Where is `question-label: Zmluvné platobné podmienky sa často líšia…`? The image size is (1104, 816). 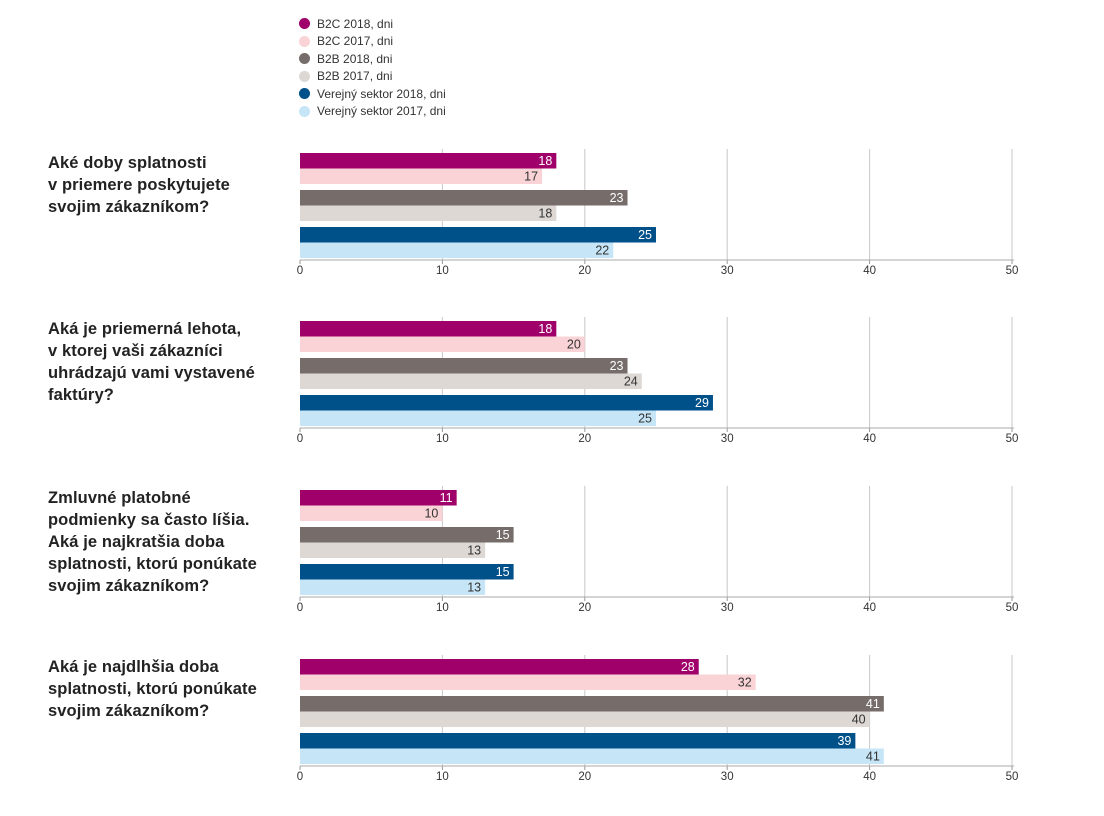
question-label: Zmluvné platobné podmienky sa často líšia… is located at coordinates (168, 542).